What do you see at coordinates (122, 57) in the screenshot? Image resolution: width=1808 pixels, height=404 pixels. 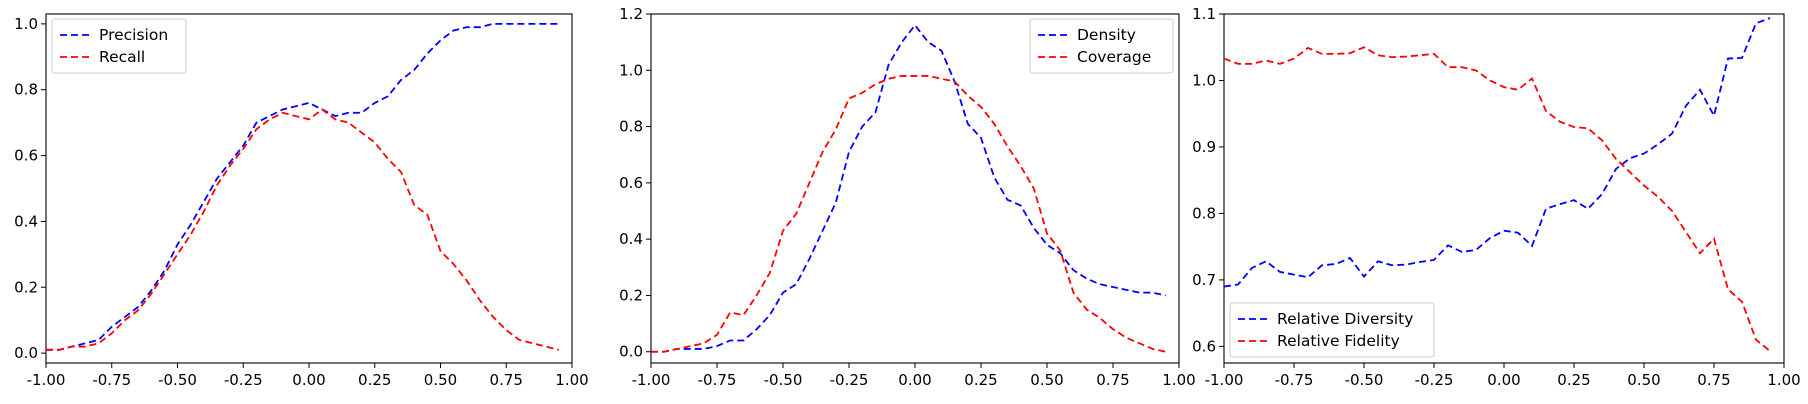 I see `legend-label-recall: Recall` at bounding box center [122, 57].